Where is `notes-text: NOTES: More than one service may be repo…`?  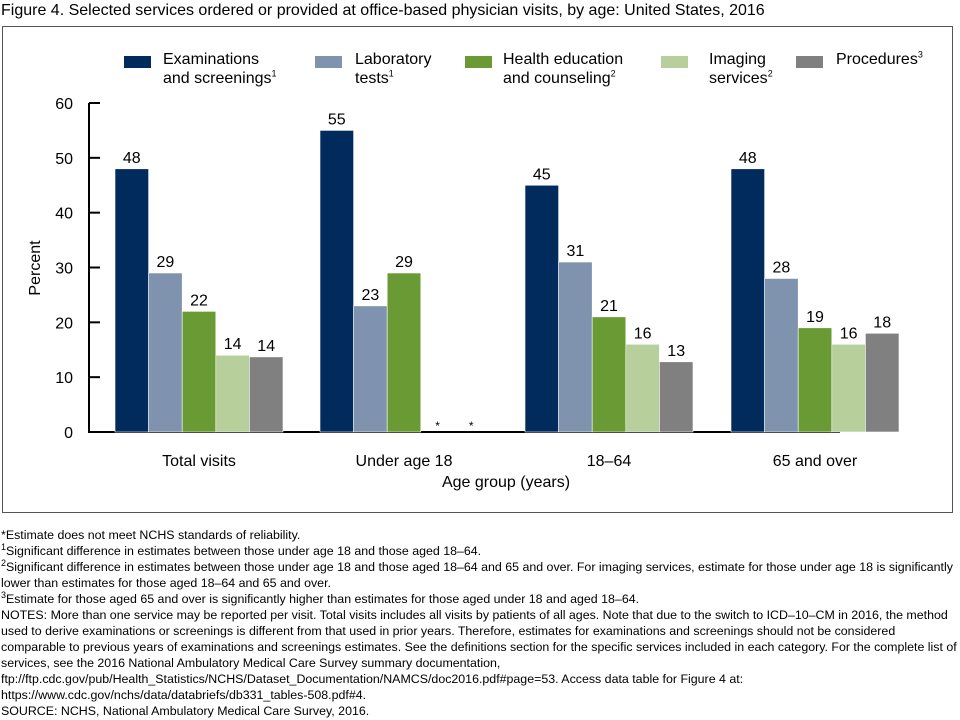
notes-text: NOTES: More than one service may be repo… is located at coordinates (479, 655).